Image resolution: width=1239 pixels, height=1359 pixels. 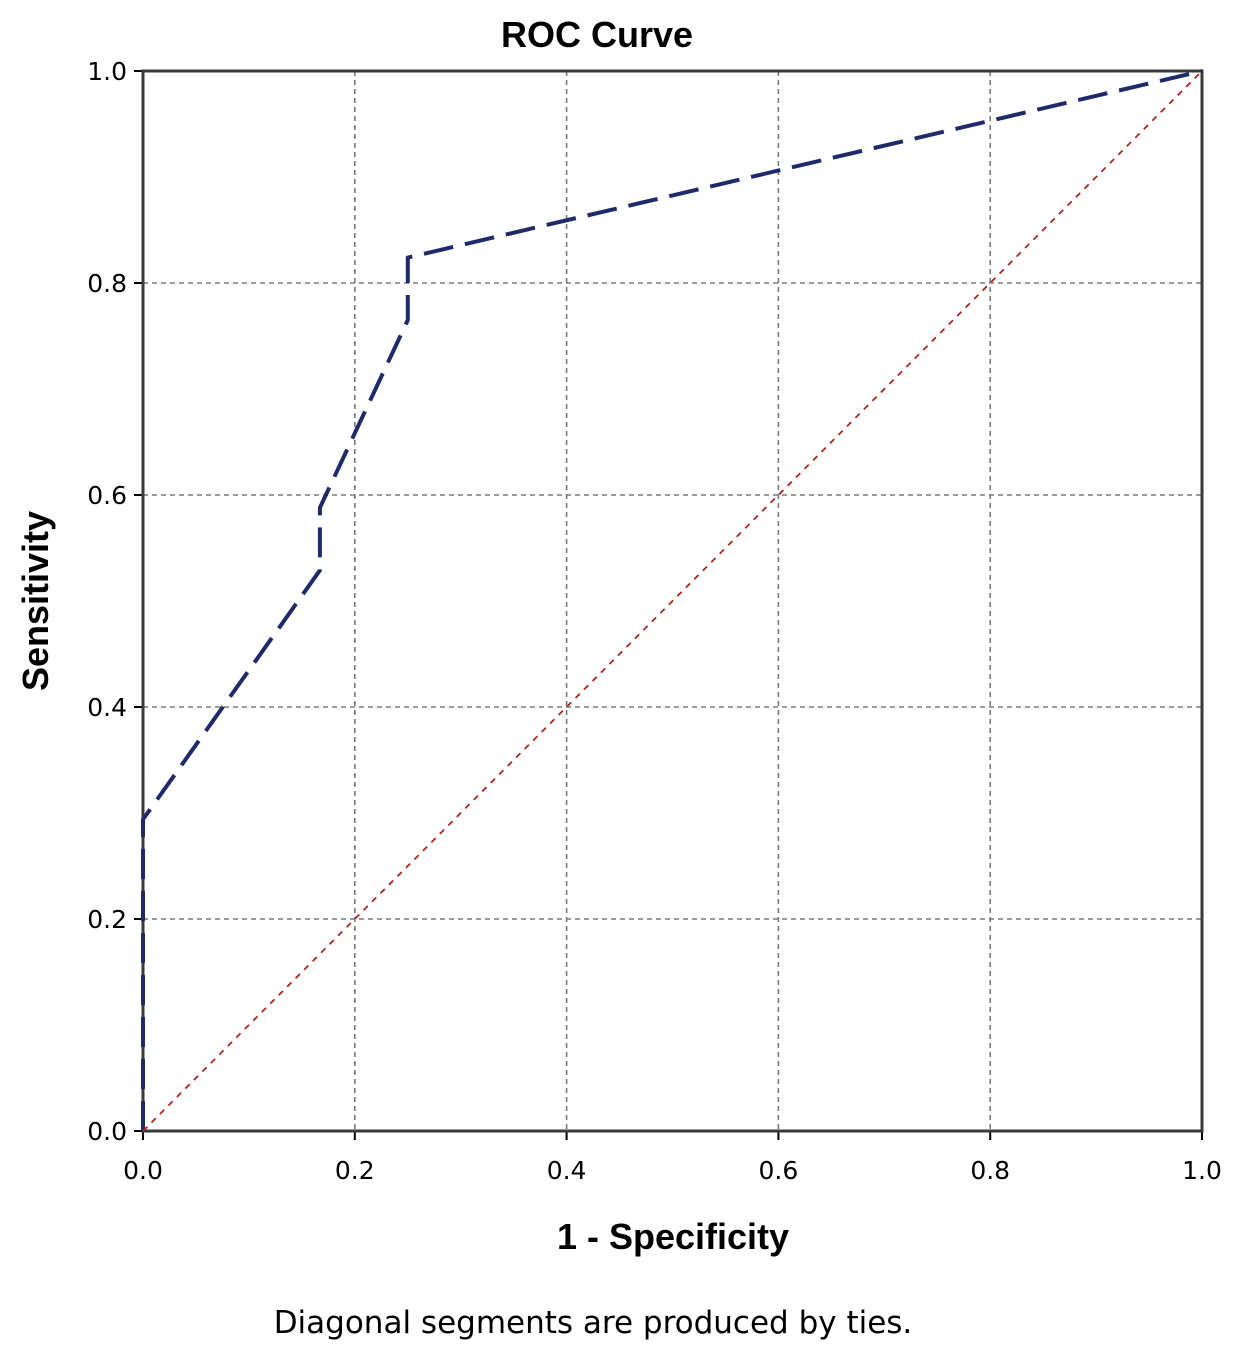 What do you see at coordinates (35, 601) in the screenshot?
I see `y-axis-label: Sensitivity` at bounding box center [35, 601].